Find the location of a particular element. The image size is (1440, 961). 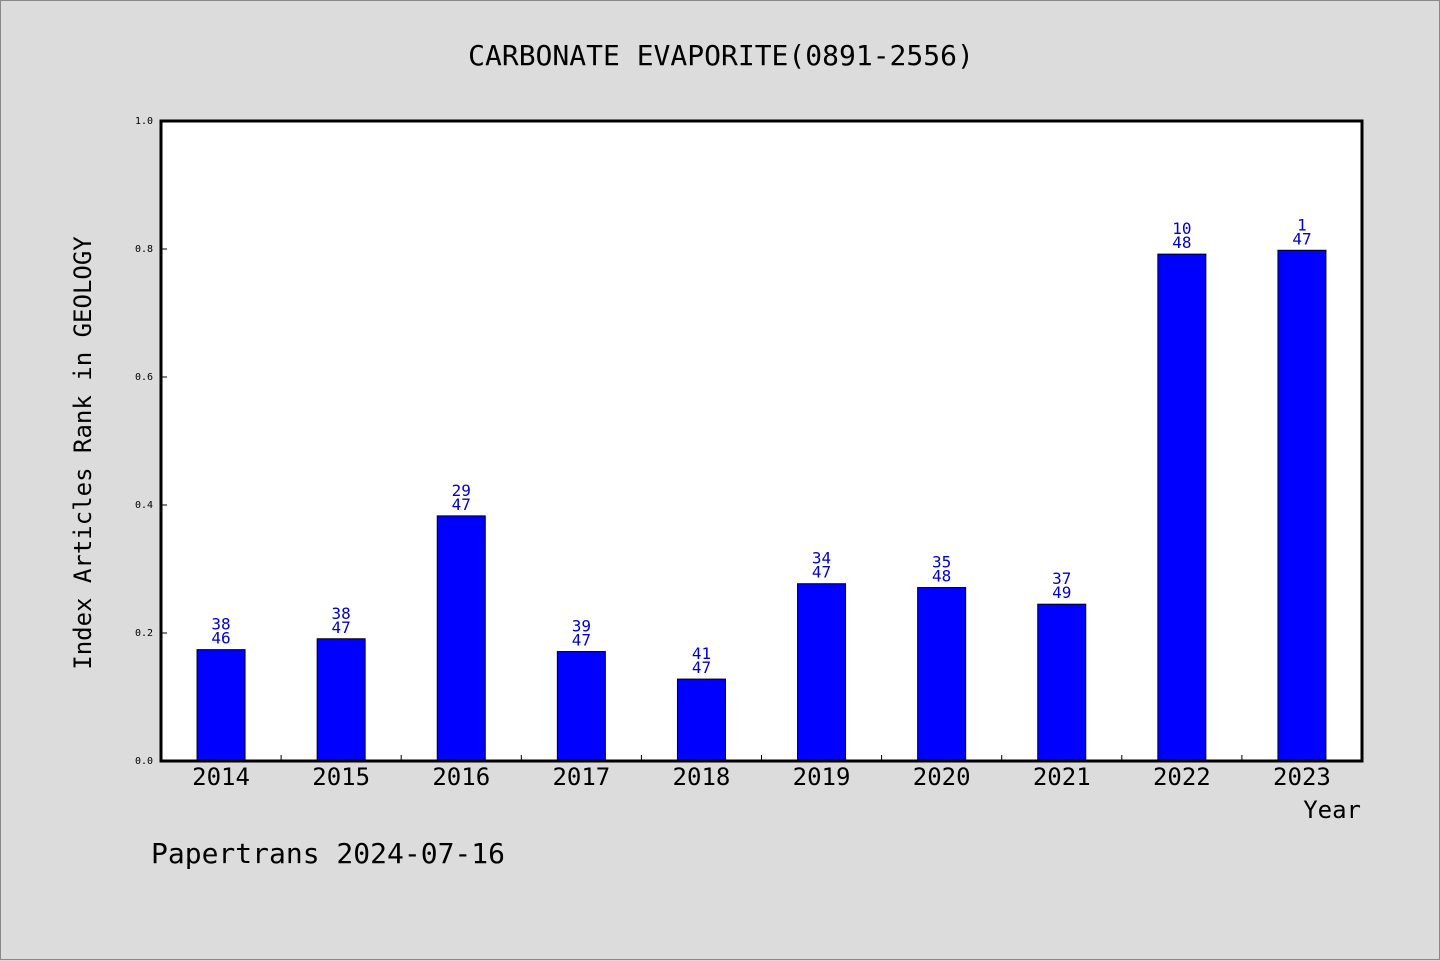

x-tick-label: 2019 is located at coordinates (822, 777).